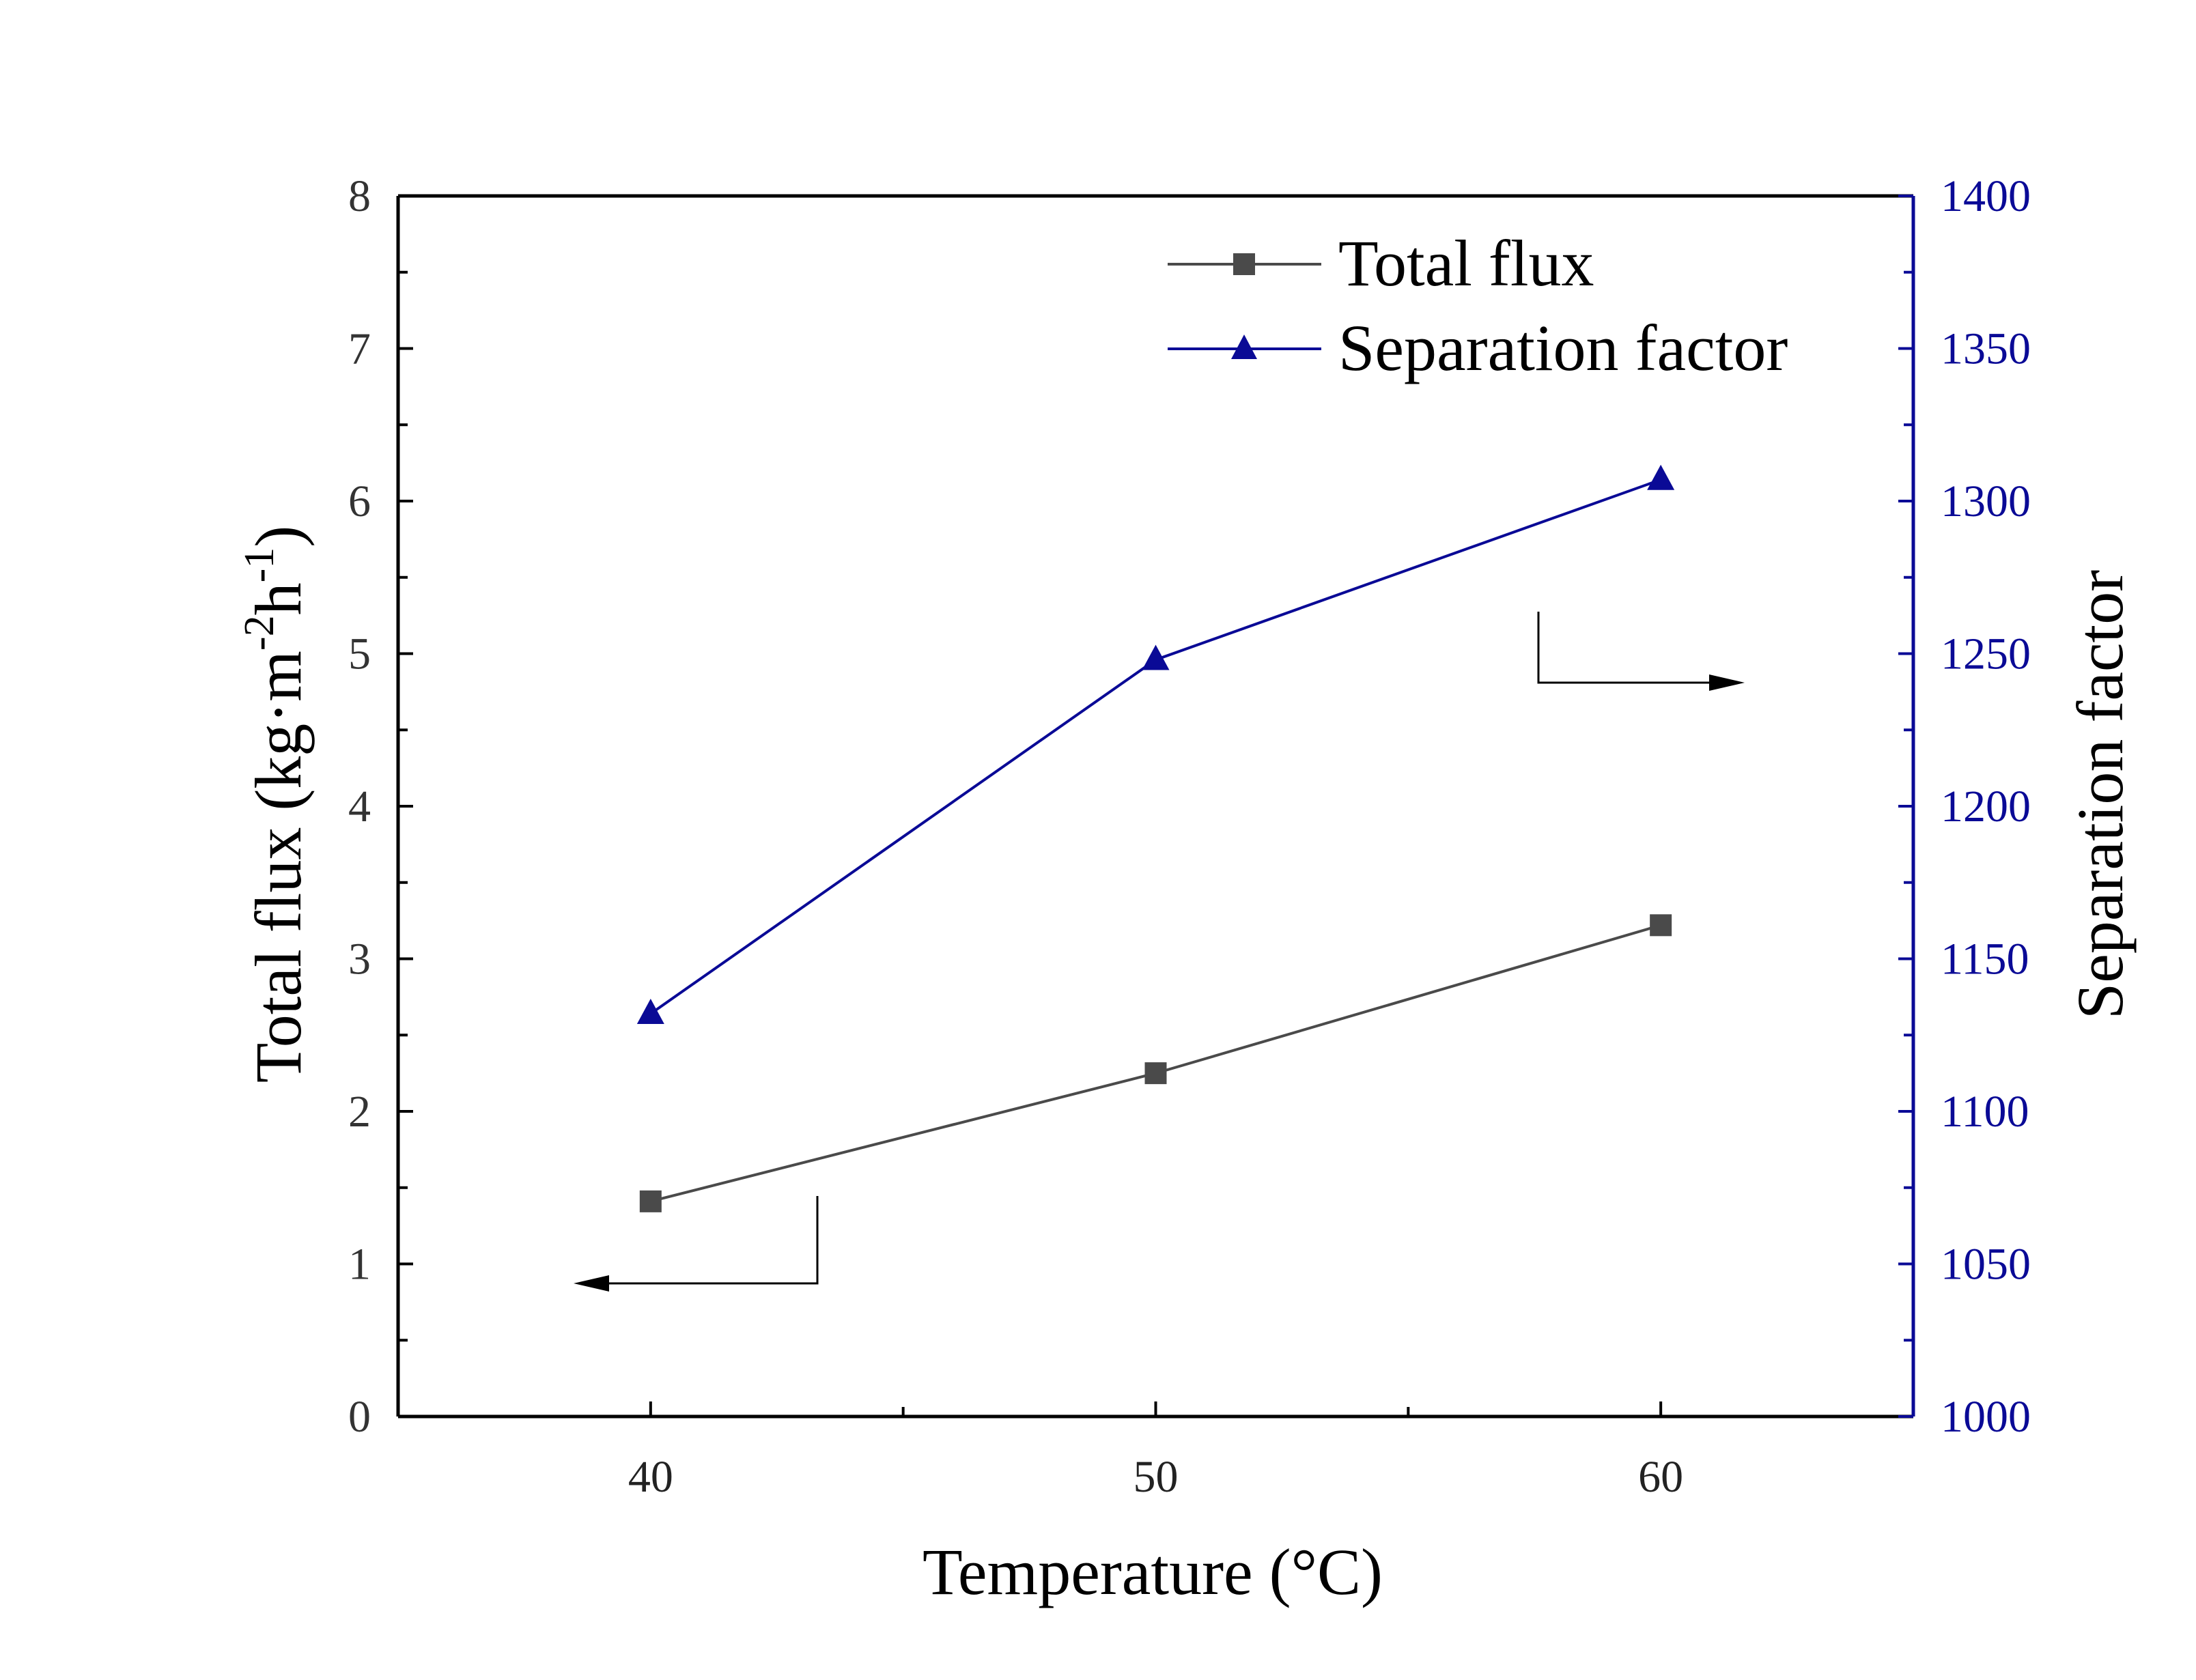 Image resolution: width=2196 pixels, height=1680 pixels. What do you see at coordinates (359, 806) in the screenshot?
I see `left-y-tick-label: 4` at bounding box center [359, 806].